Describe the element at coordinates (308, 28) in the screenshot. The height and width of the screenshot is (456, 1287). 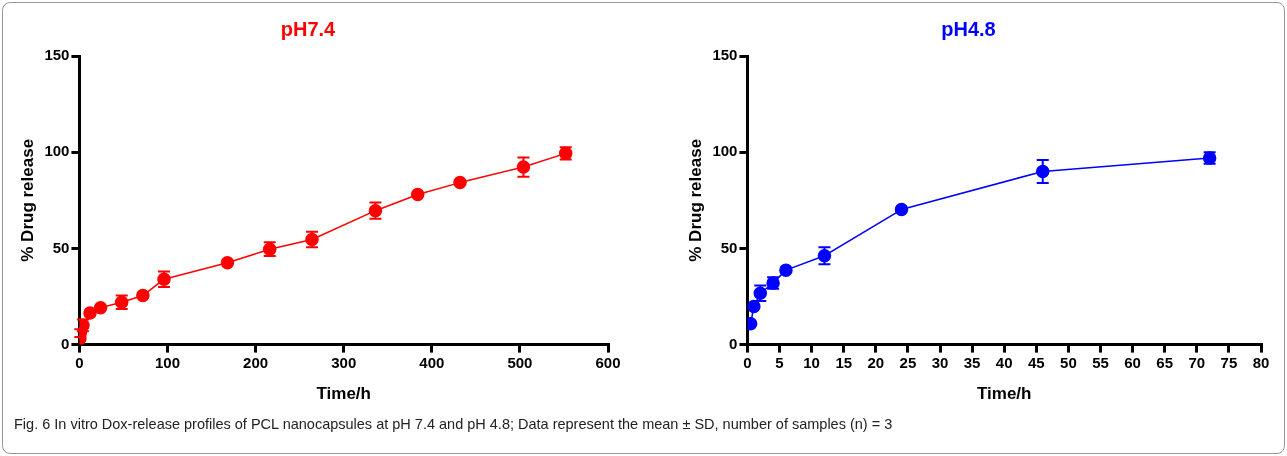
I see `chart-title: pH7.4` at that location.